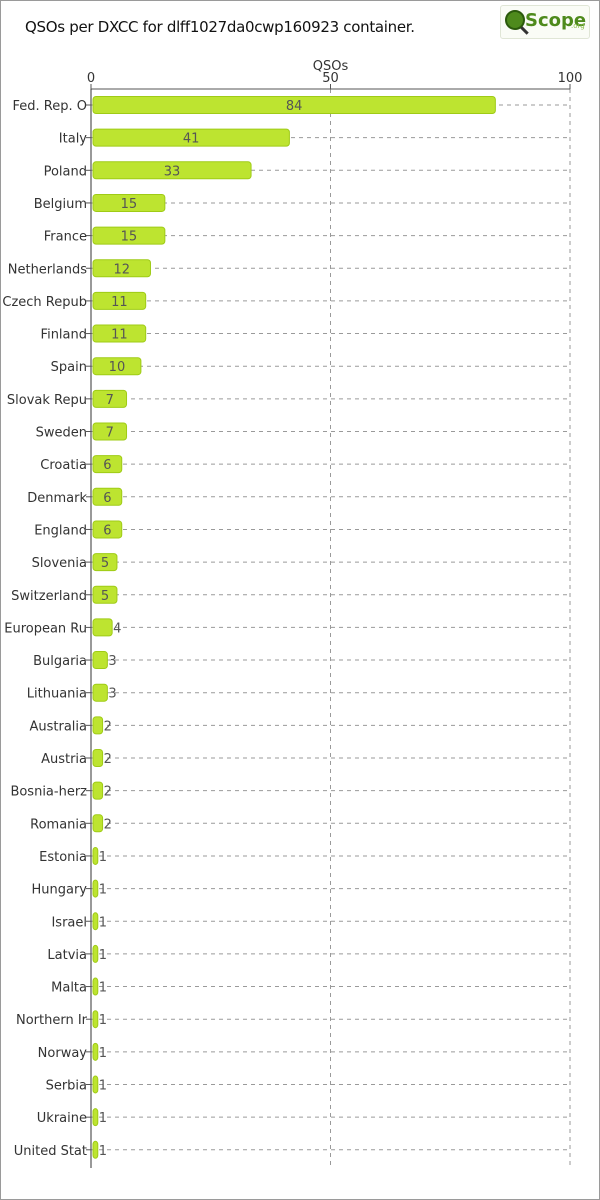 This screenshot has width=600, height=1200. I want to click on bar-value-label: 10, so click(117, 367).